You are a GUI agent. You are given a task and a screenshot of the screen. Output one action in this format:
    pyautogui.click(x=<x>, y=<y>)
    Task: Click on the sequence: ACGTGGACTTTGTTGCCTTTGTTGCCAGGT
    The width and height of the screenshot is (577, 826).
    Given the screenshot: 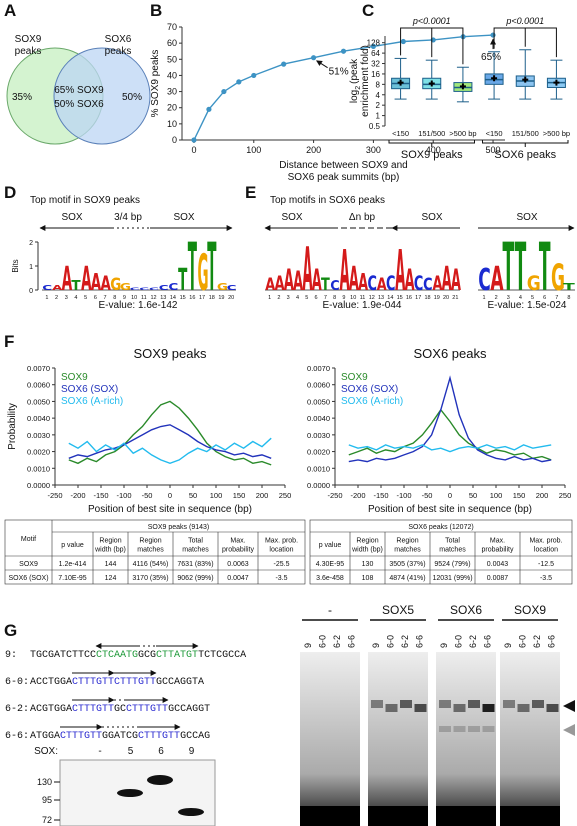 What is the action you would take?
    pyautogui.click(x=120, y=709)
    